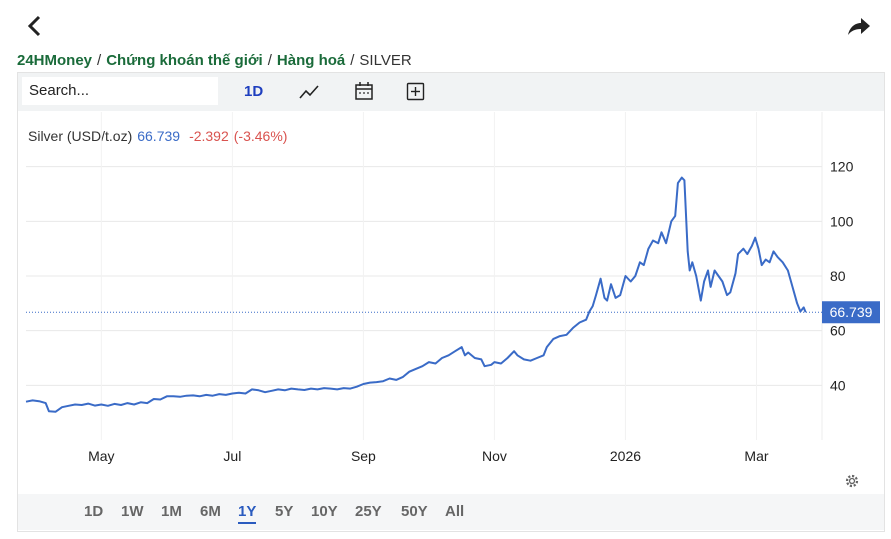  I want to click on breadcrumb-item: Hàng hoá, so click(311, 60).